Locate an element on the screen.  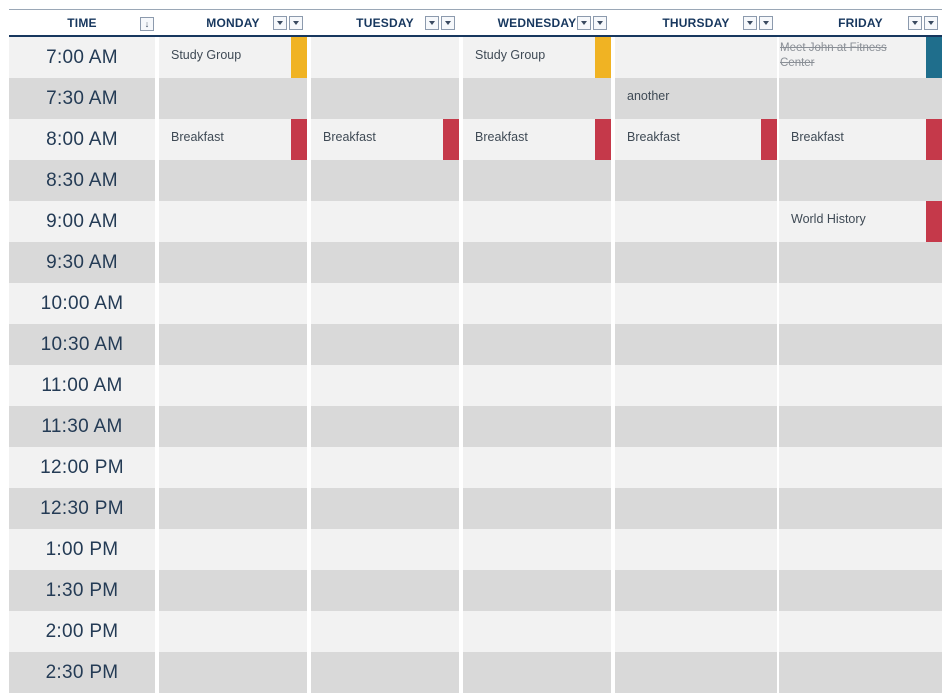
schedule-cell: World History is located at coordinates (860, 221).